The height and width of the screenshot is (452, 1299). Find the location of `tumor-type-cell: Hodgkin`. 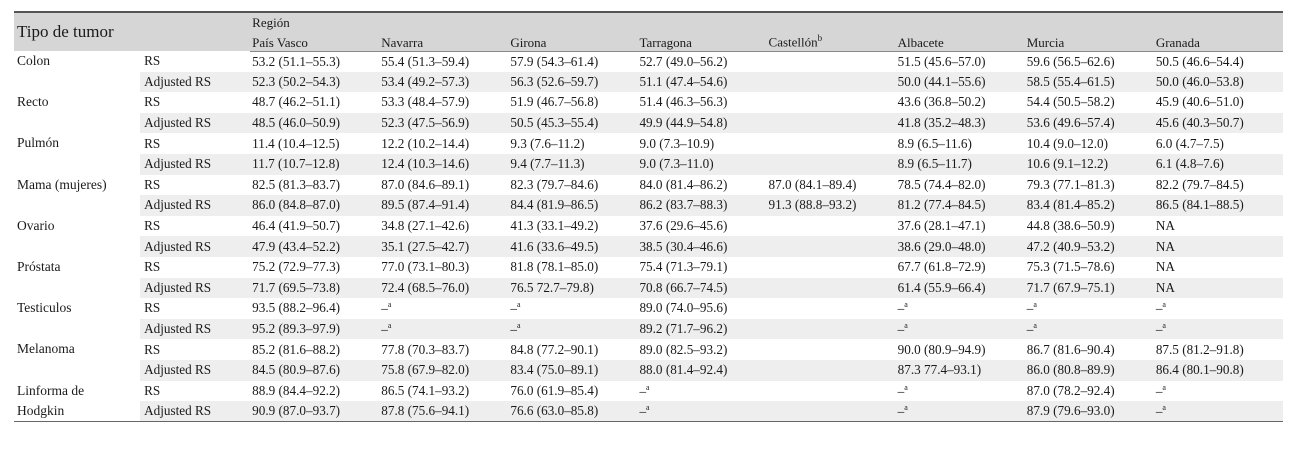

tumor-type-cell: Hodgkin is located at coordinates (77, 412).